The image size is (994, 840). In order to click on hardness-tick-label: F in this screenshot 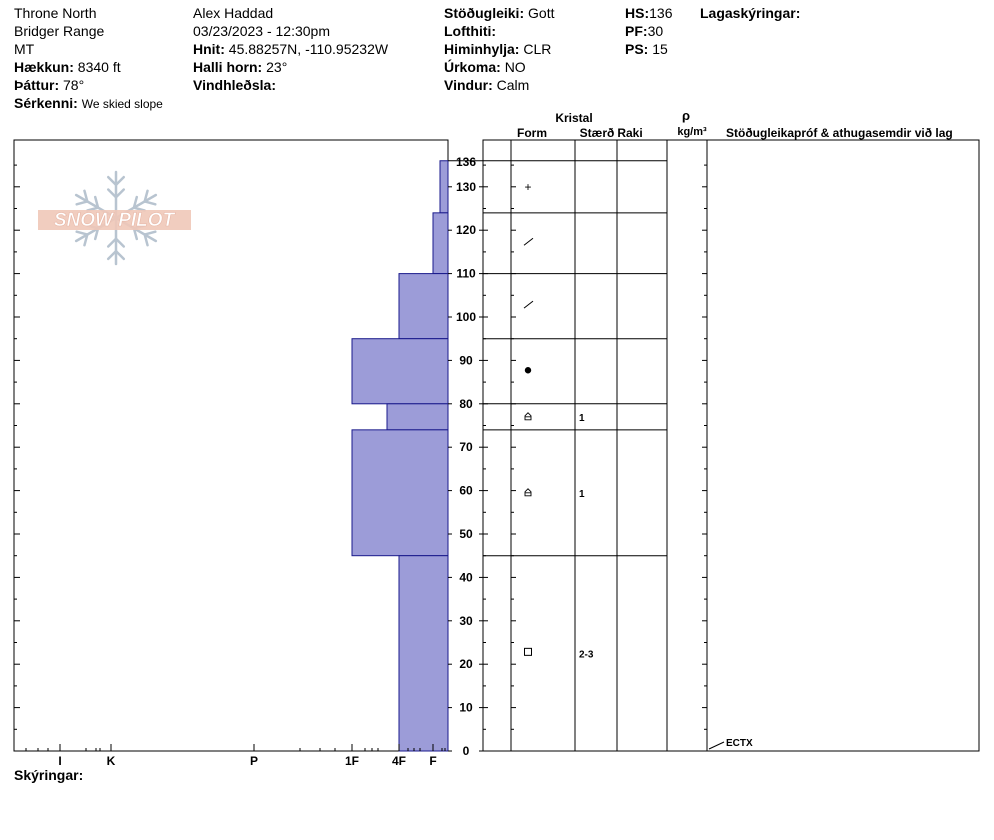, I will do `click(432, 761)`.